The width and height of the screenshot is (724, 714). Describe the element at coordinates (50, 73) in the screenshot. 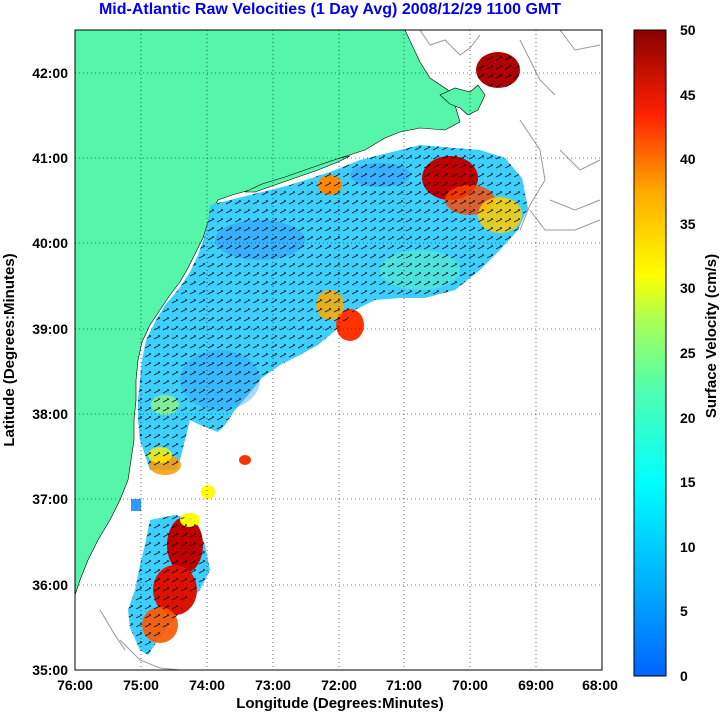

I see `y-tick: 42:00` at that location.